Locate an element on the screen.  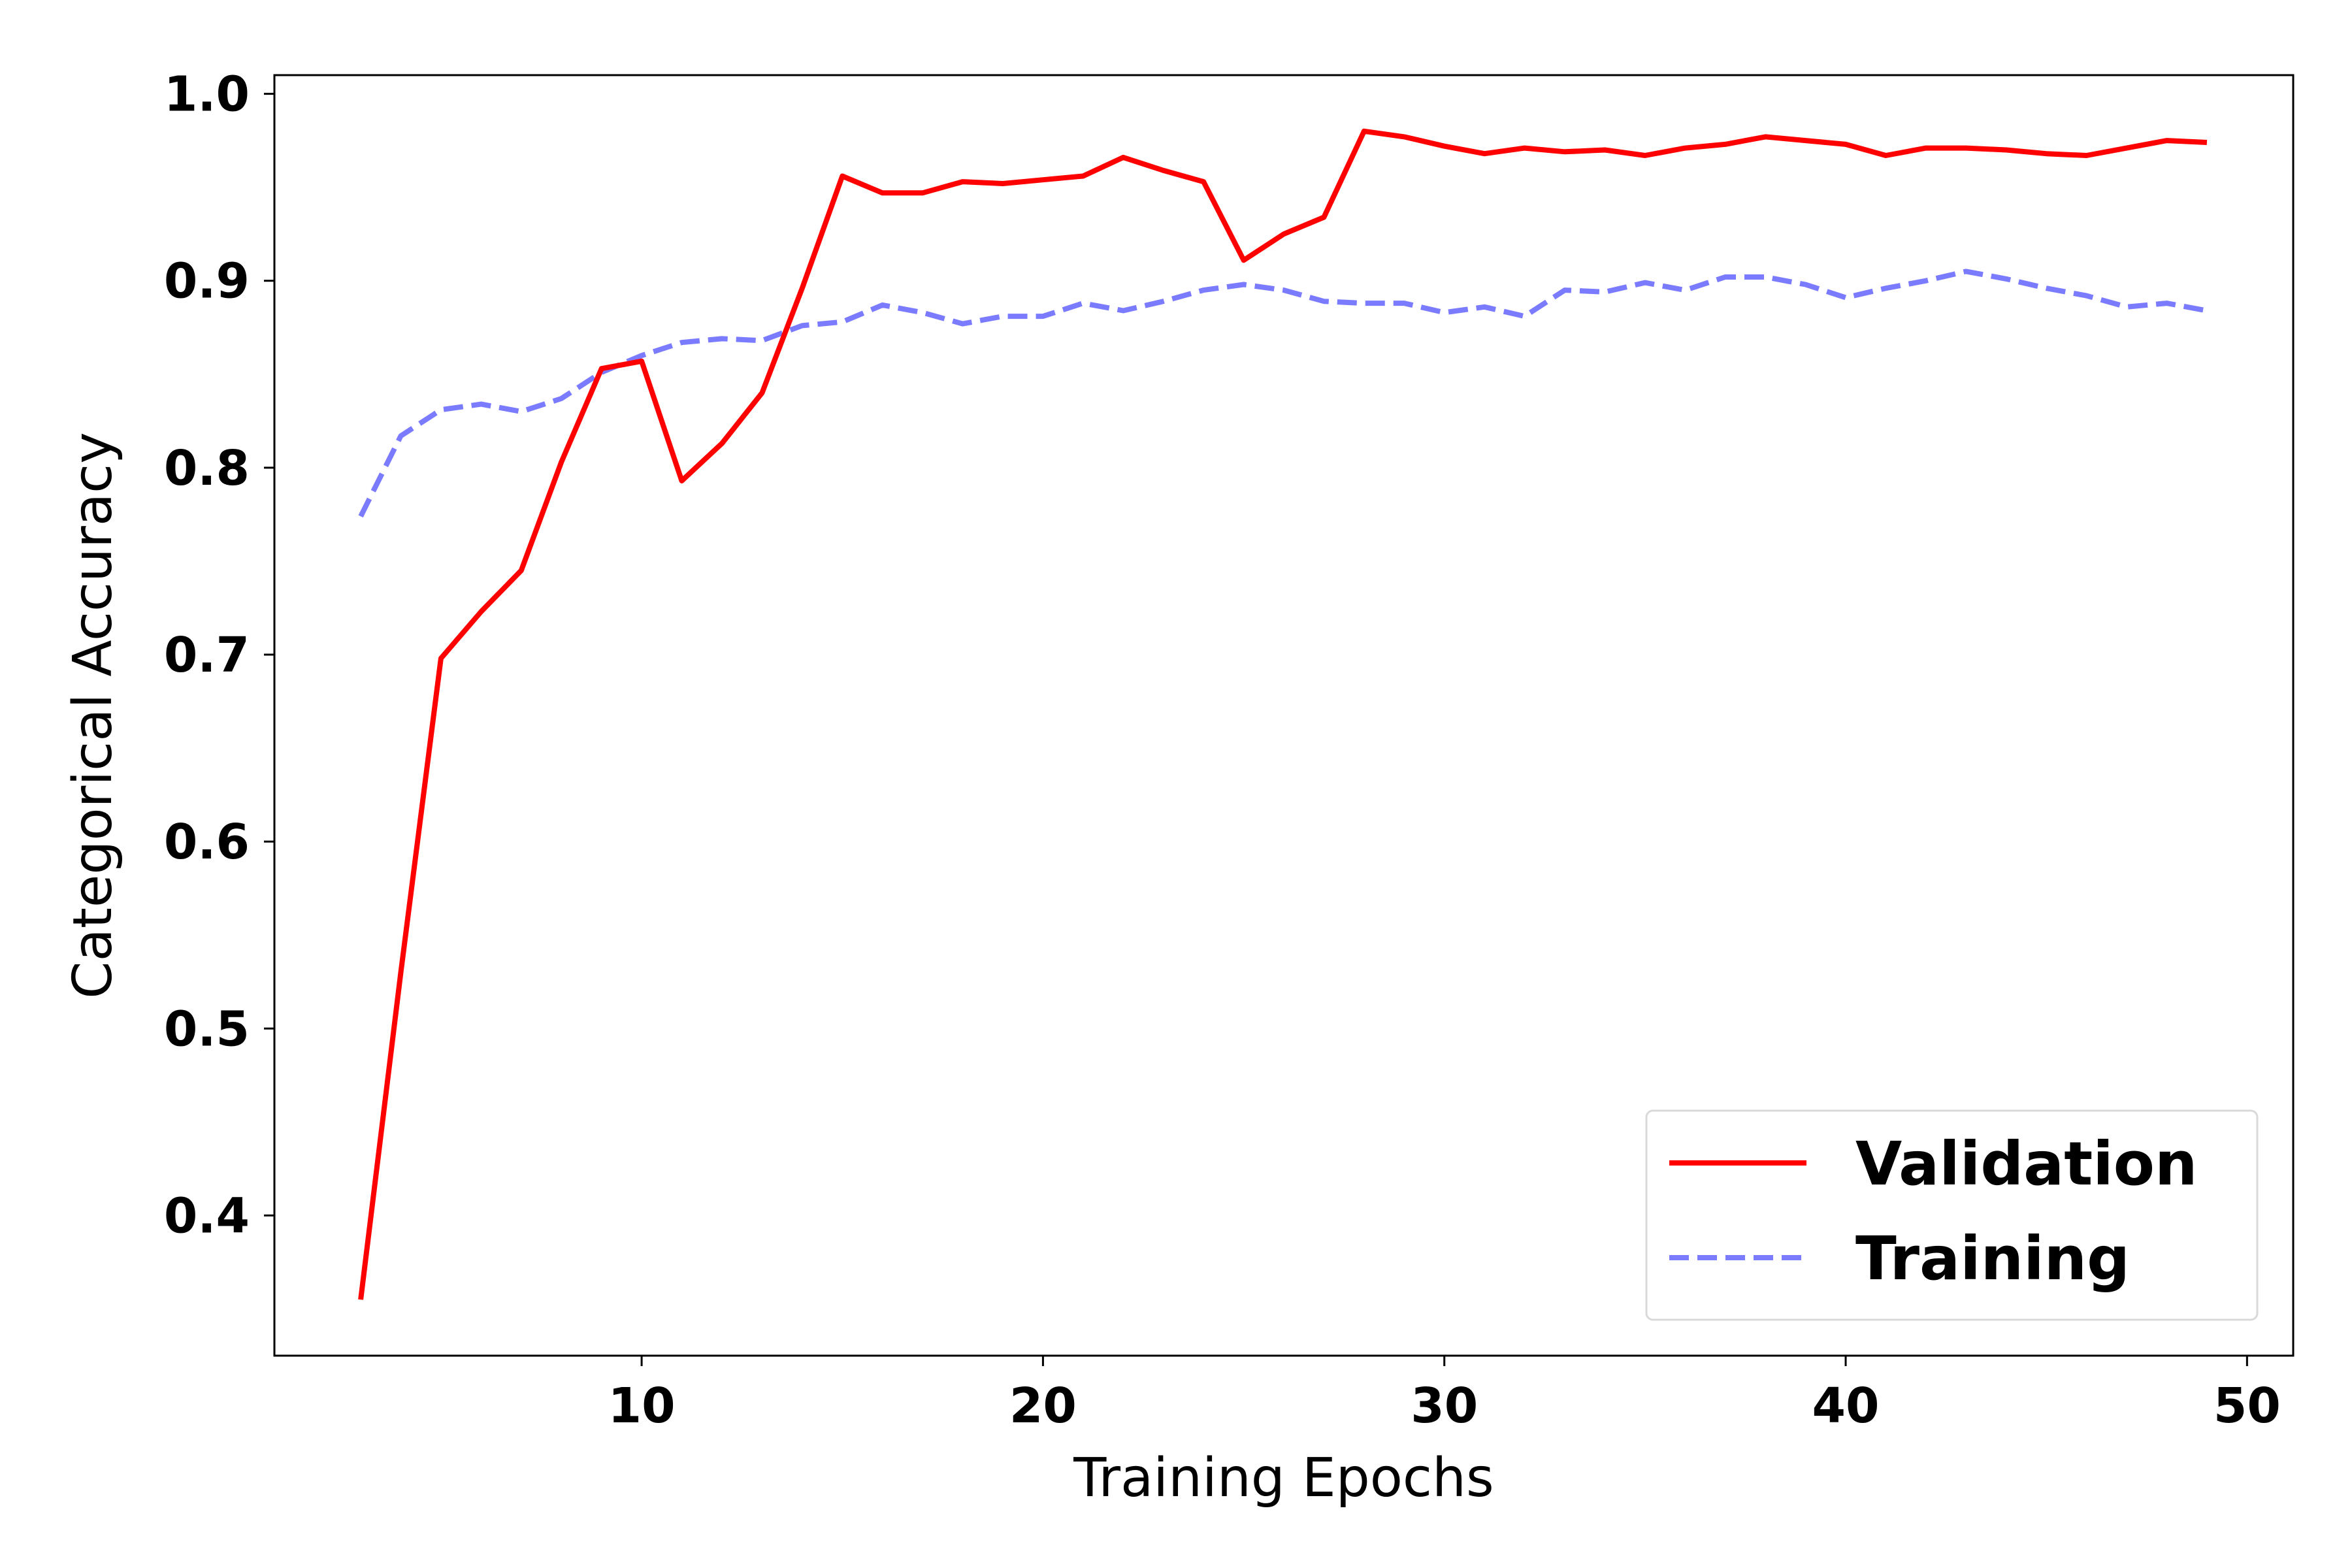
x-tick-label: 30 is located at coordinates (1444, 1406).